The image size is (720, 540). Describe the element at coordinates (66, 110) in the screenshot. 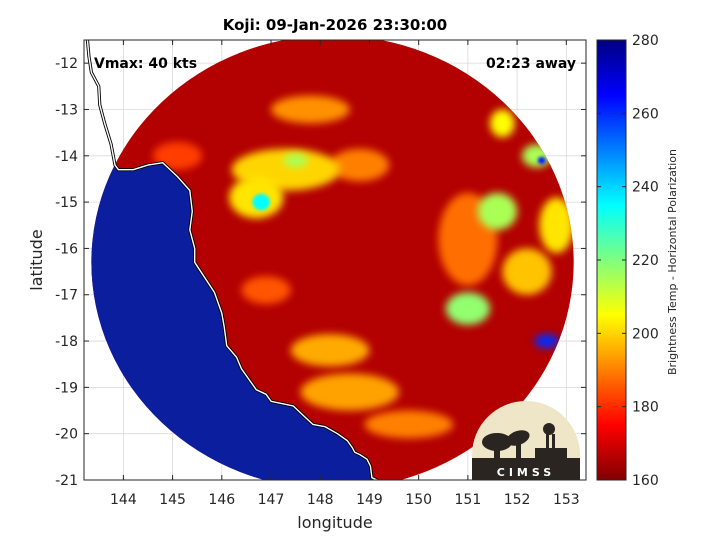

I see `y-tick-label: -13` at that location.